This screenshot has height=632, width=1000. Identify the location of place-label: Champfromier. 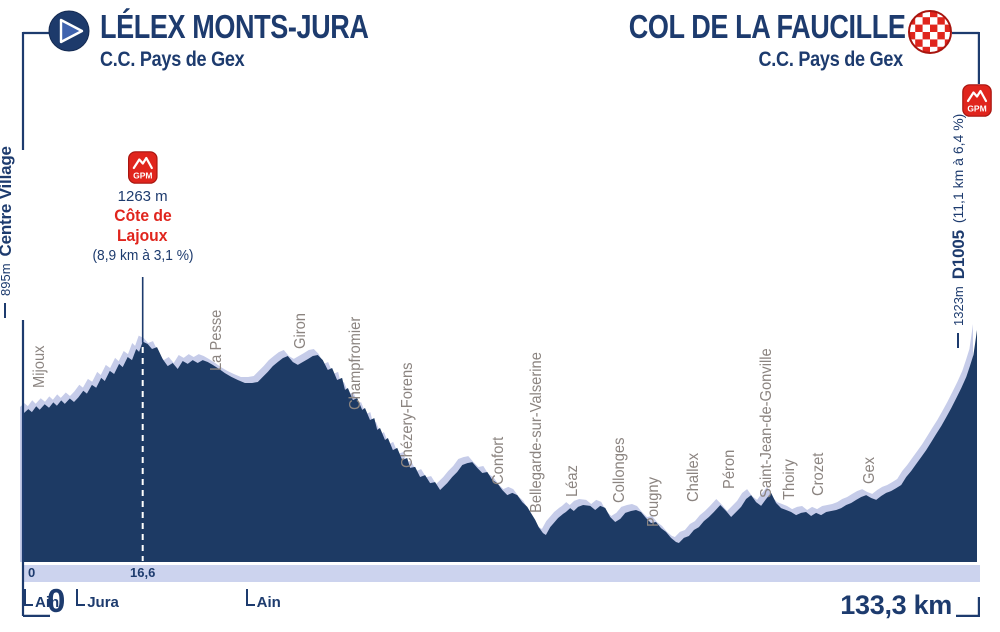
(356, 363).